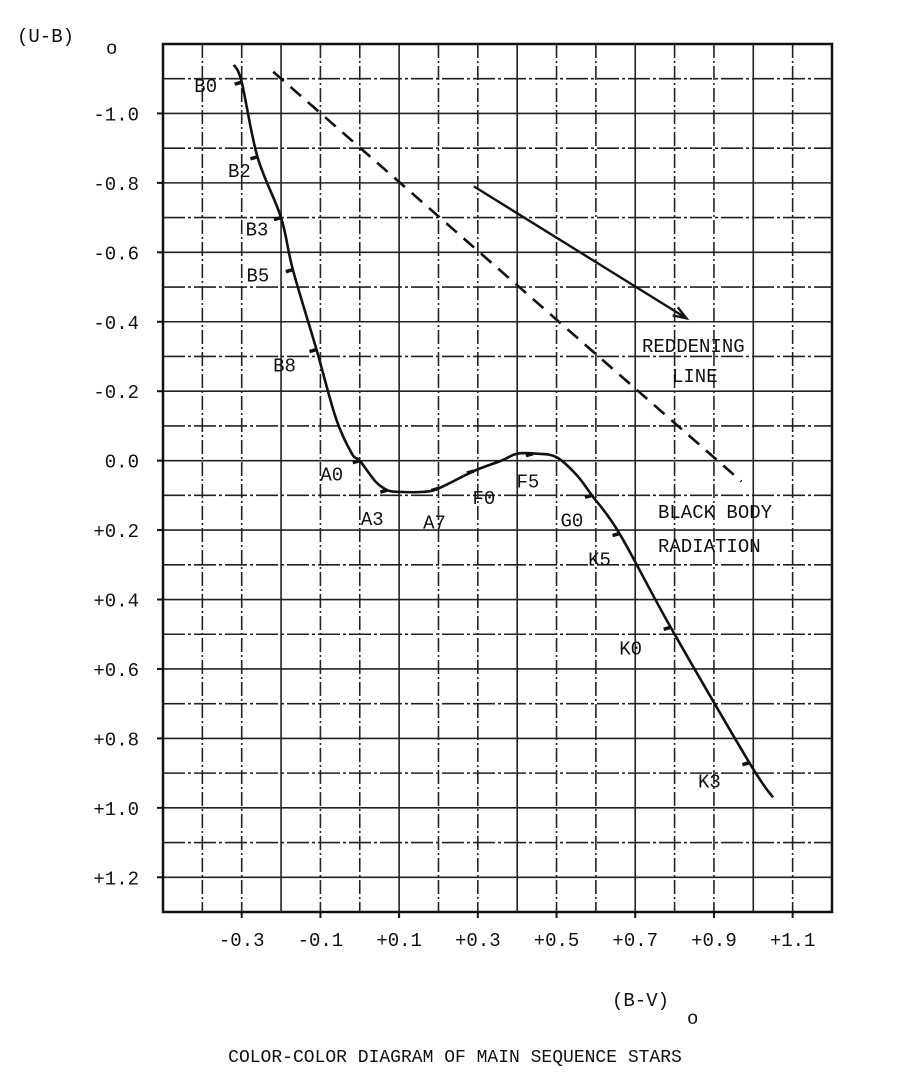 The image size is (918, 1079). What do you see at coordinates (111, 49) in the screenshot?
I see `y-axis-label-subscript: o` at bounding box center [111, 49].